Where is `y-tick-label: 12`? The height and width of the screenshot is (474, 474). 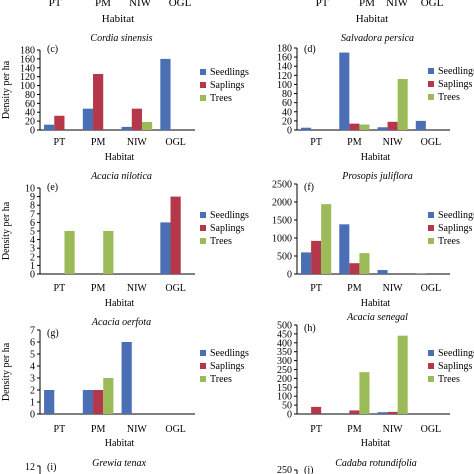 y-tick-label: 12 is located at coordinates (30, 467).